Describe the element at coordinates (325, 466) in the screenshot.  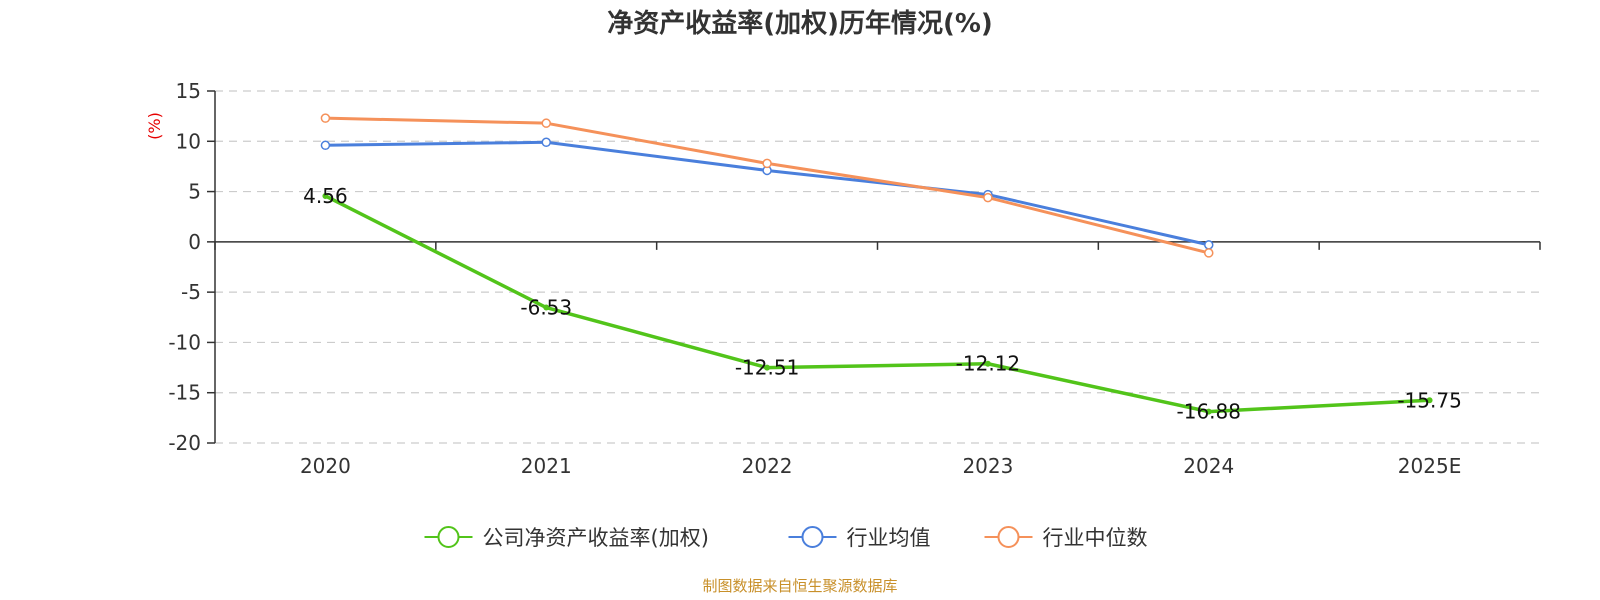
I see `x-tick-label: 2020` at that location.